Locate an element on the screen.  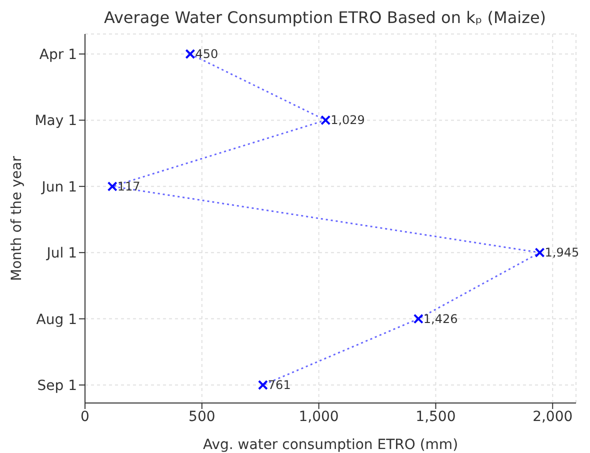
x-tick-label: 0 is located at coordinates (85, 416).